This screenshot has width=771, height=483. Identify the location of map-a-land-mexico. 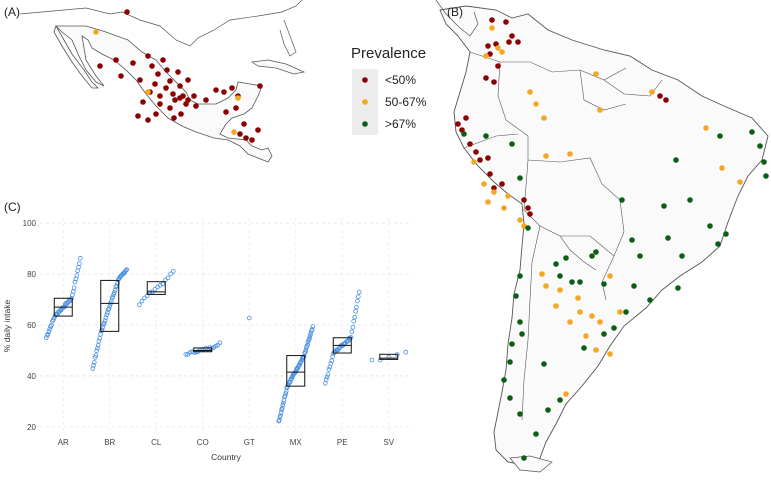
(164, 94).